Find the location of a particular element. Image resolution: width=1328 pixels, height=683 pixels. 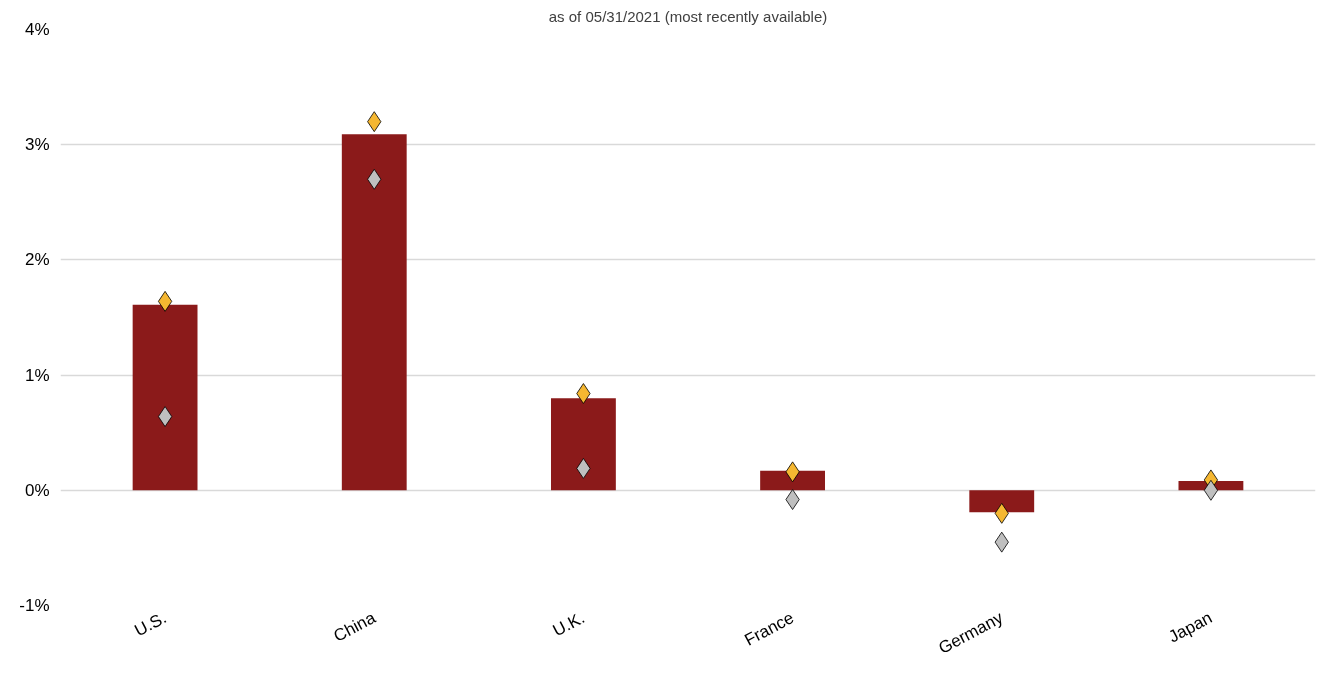

y-tick-label: 3% is located at coordinates (37, 145).